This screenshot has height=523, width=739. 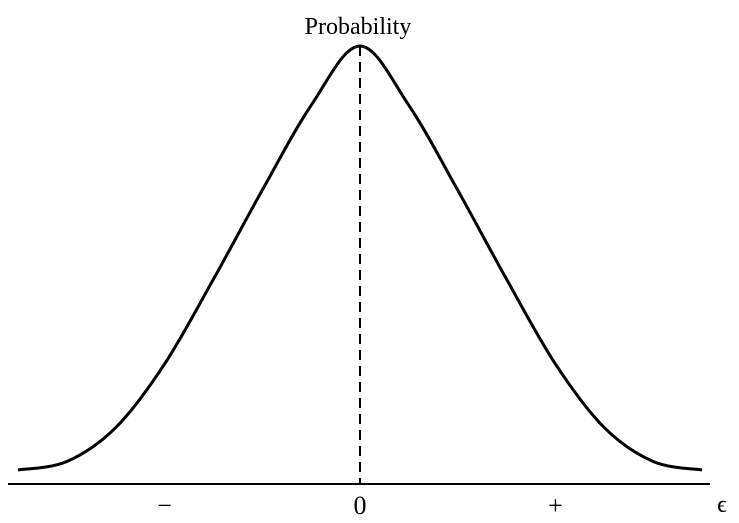 I want to click on x-axis-label: ϵ, so click(x=722, y=505).